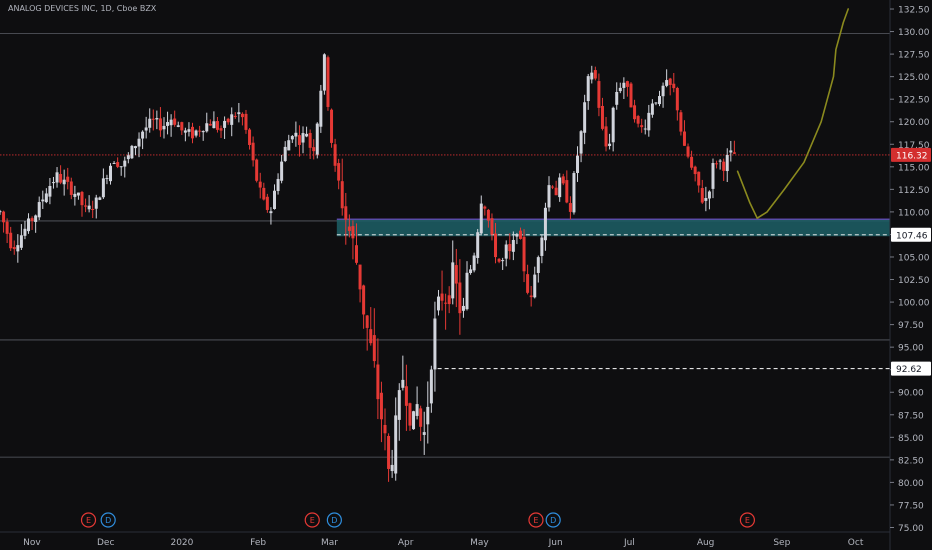 This screenshot has height=550, width=932. I want to click on x-tick-label: Apr, so click(406, 543).